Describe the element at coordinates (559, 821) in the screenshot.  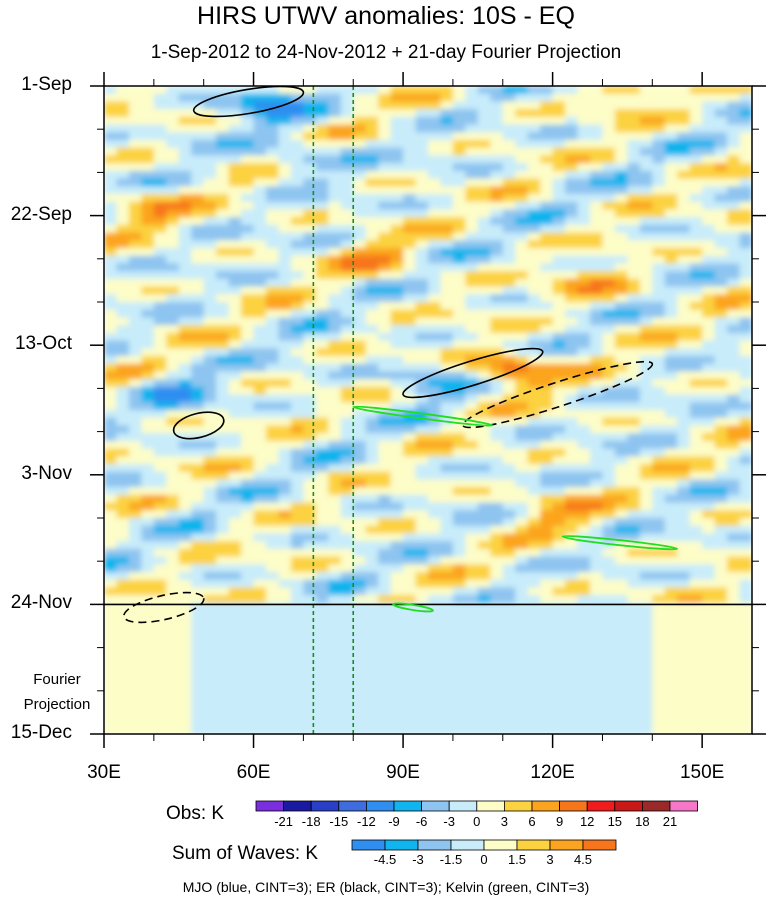
I see `obs-colorbar-tick: 9` at that location.